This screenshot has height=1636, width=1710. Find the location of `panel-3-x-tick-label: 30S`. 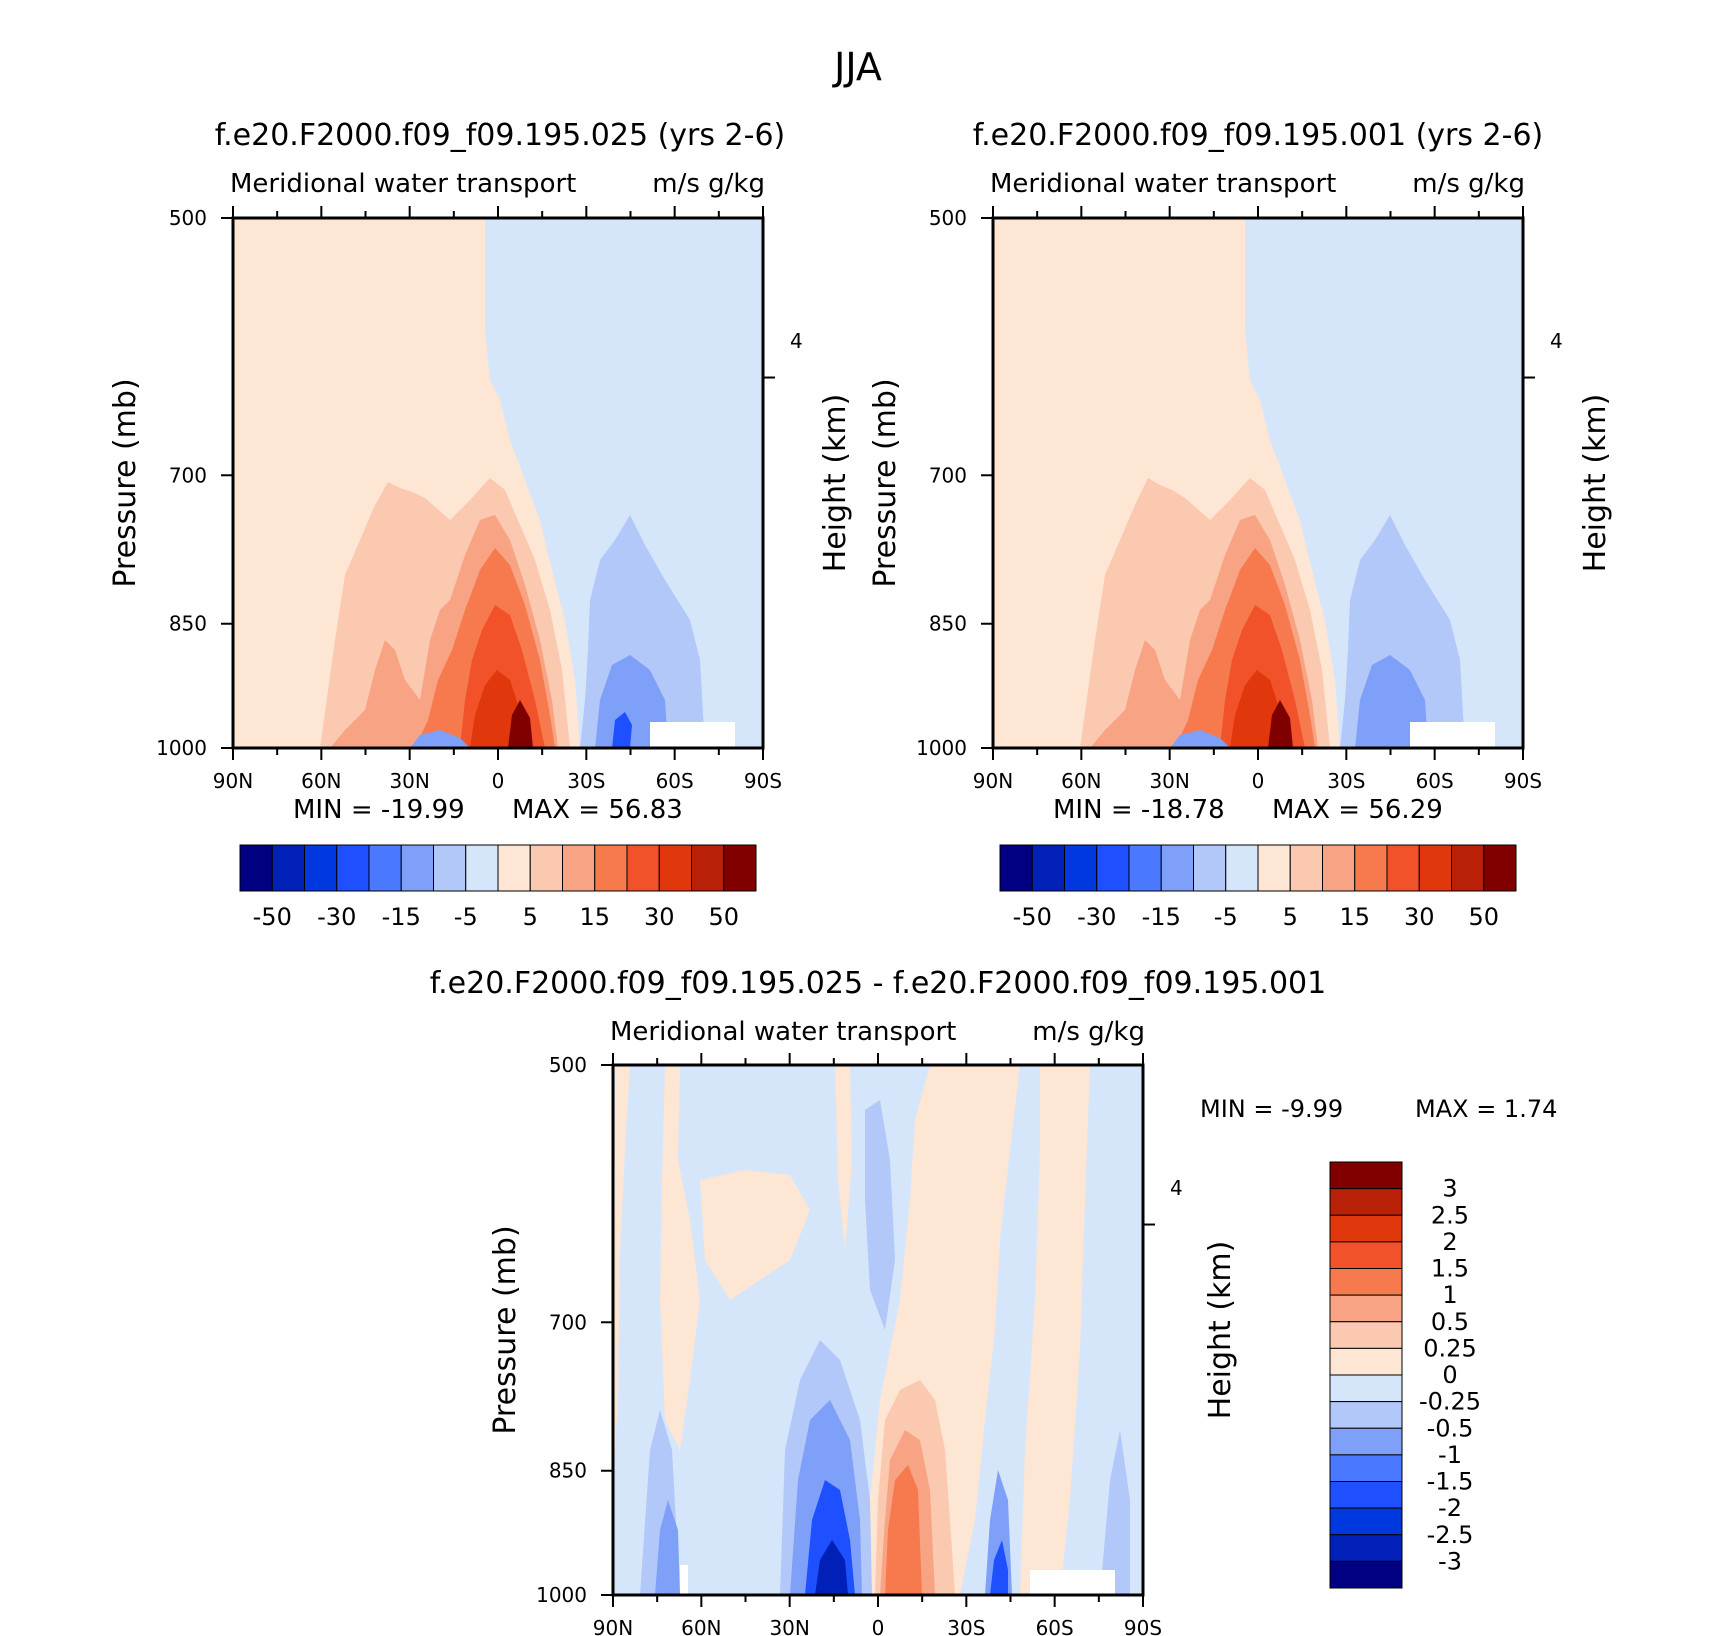

panel-3-x-tick-label: 30S is located at coordinates (966, 1626).